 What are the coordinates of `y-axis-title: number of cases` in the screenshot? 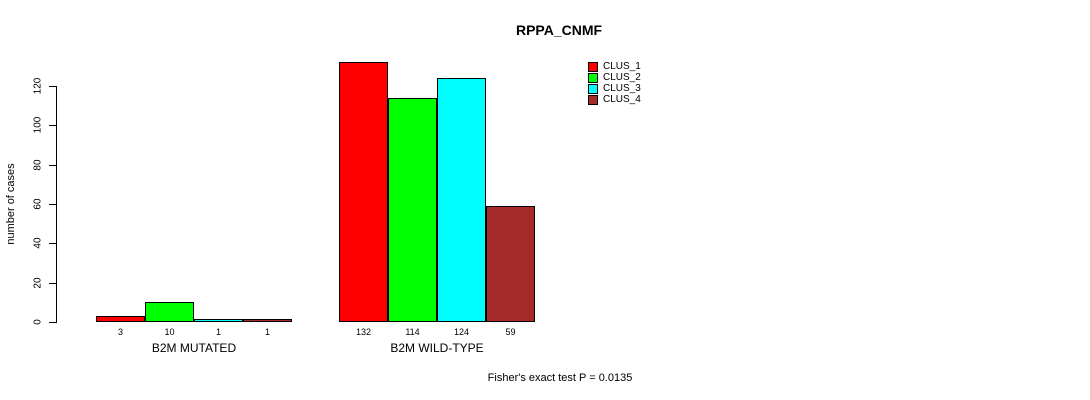 It's located at (11, 204).